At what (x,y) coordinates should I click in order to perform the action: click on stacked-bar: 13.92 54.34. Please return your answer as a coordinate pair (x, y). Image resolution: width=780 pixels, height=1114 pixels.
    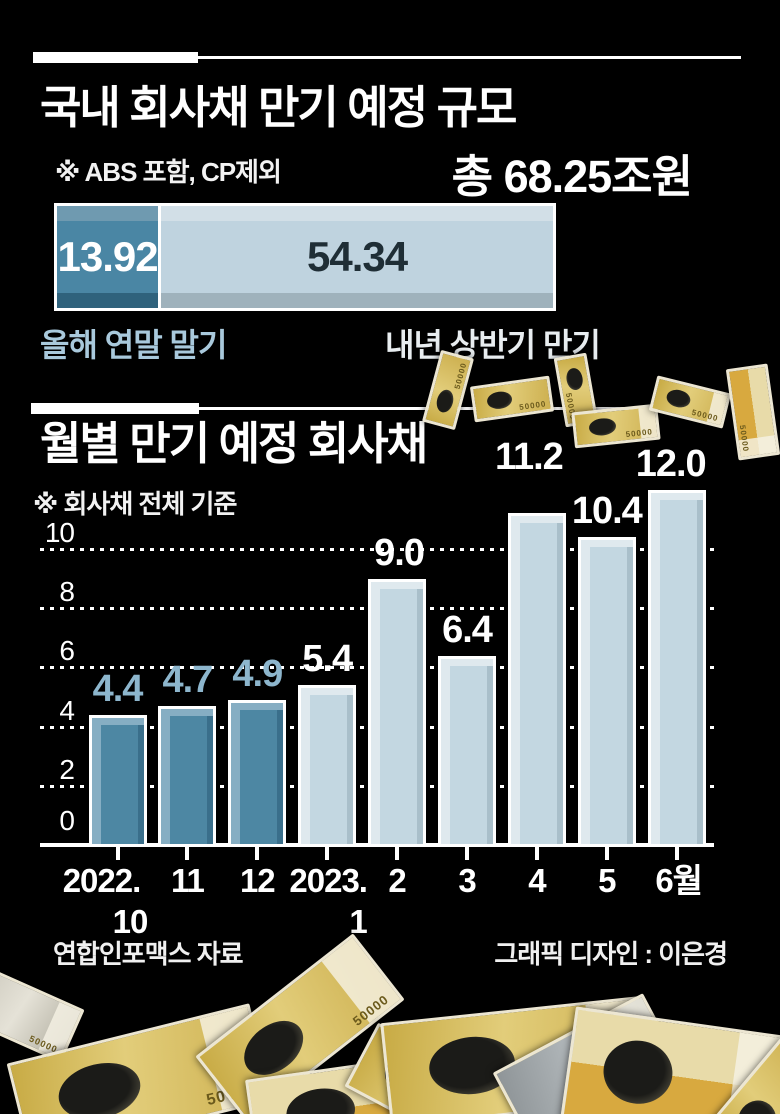
    Looking at the image, I should click on (305, 257).